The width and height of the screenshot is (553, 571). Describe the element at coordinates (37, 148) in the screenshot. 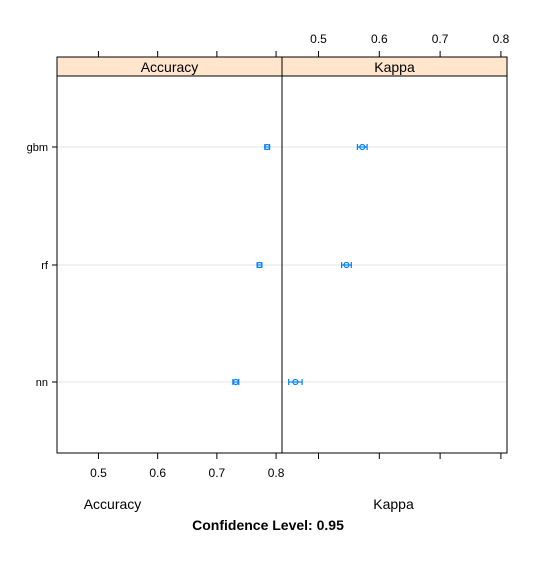

I see `category-label: gbm` at that location.